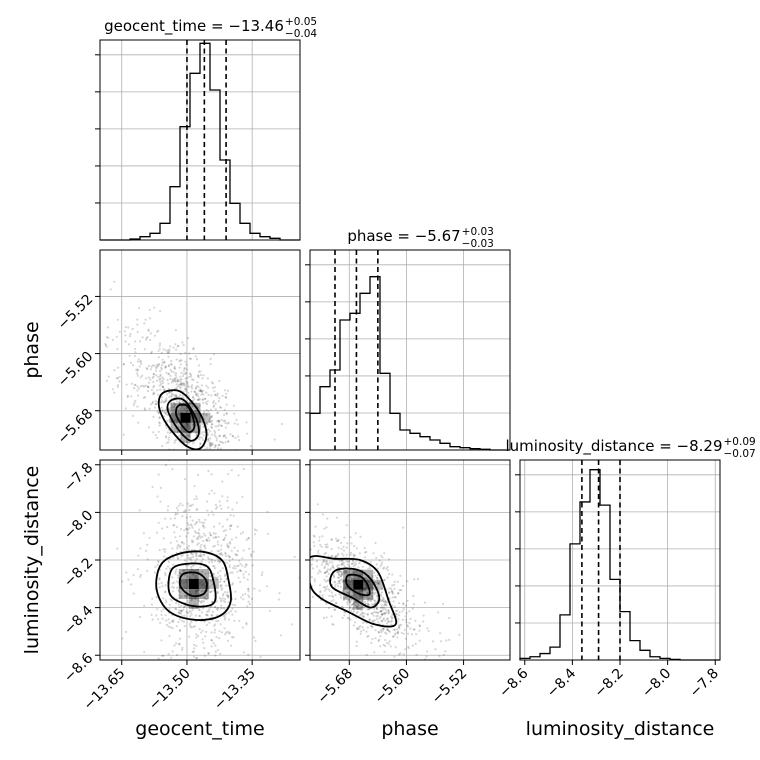 This screenshot has width=760, height=760. Describe the element at coordinates (78, 477) in the screenshot. I see `y-tick-label: −7.8` at that location.